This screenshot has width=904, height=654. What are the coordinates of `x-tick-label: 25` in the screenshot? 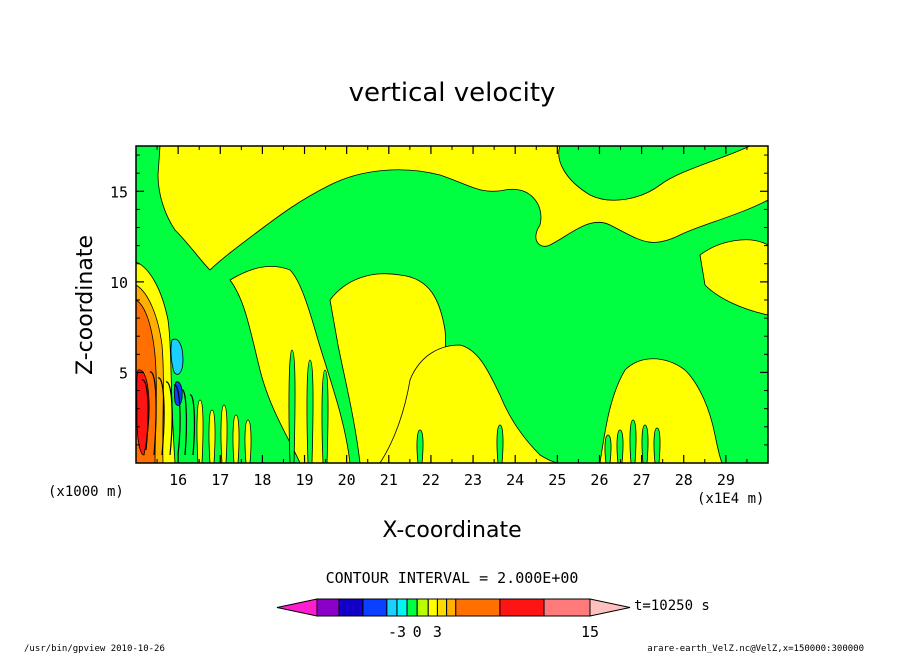 It's located at (557, 480).